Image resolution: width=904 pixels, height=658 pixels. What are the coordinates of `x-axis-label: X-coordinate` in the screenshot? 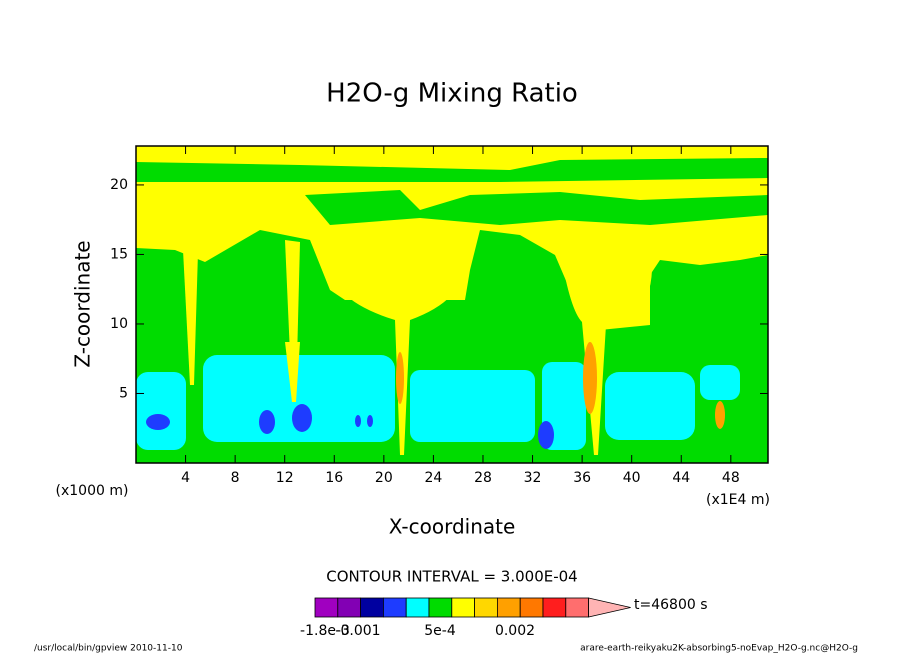 It's located at (452, 527).